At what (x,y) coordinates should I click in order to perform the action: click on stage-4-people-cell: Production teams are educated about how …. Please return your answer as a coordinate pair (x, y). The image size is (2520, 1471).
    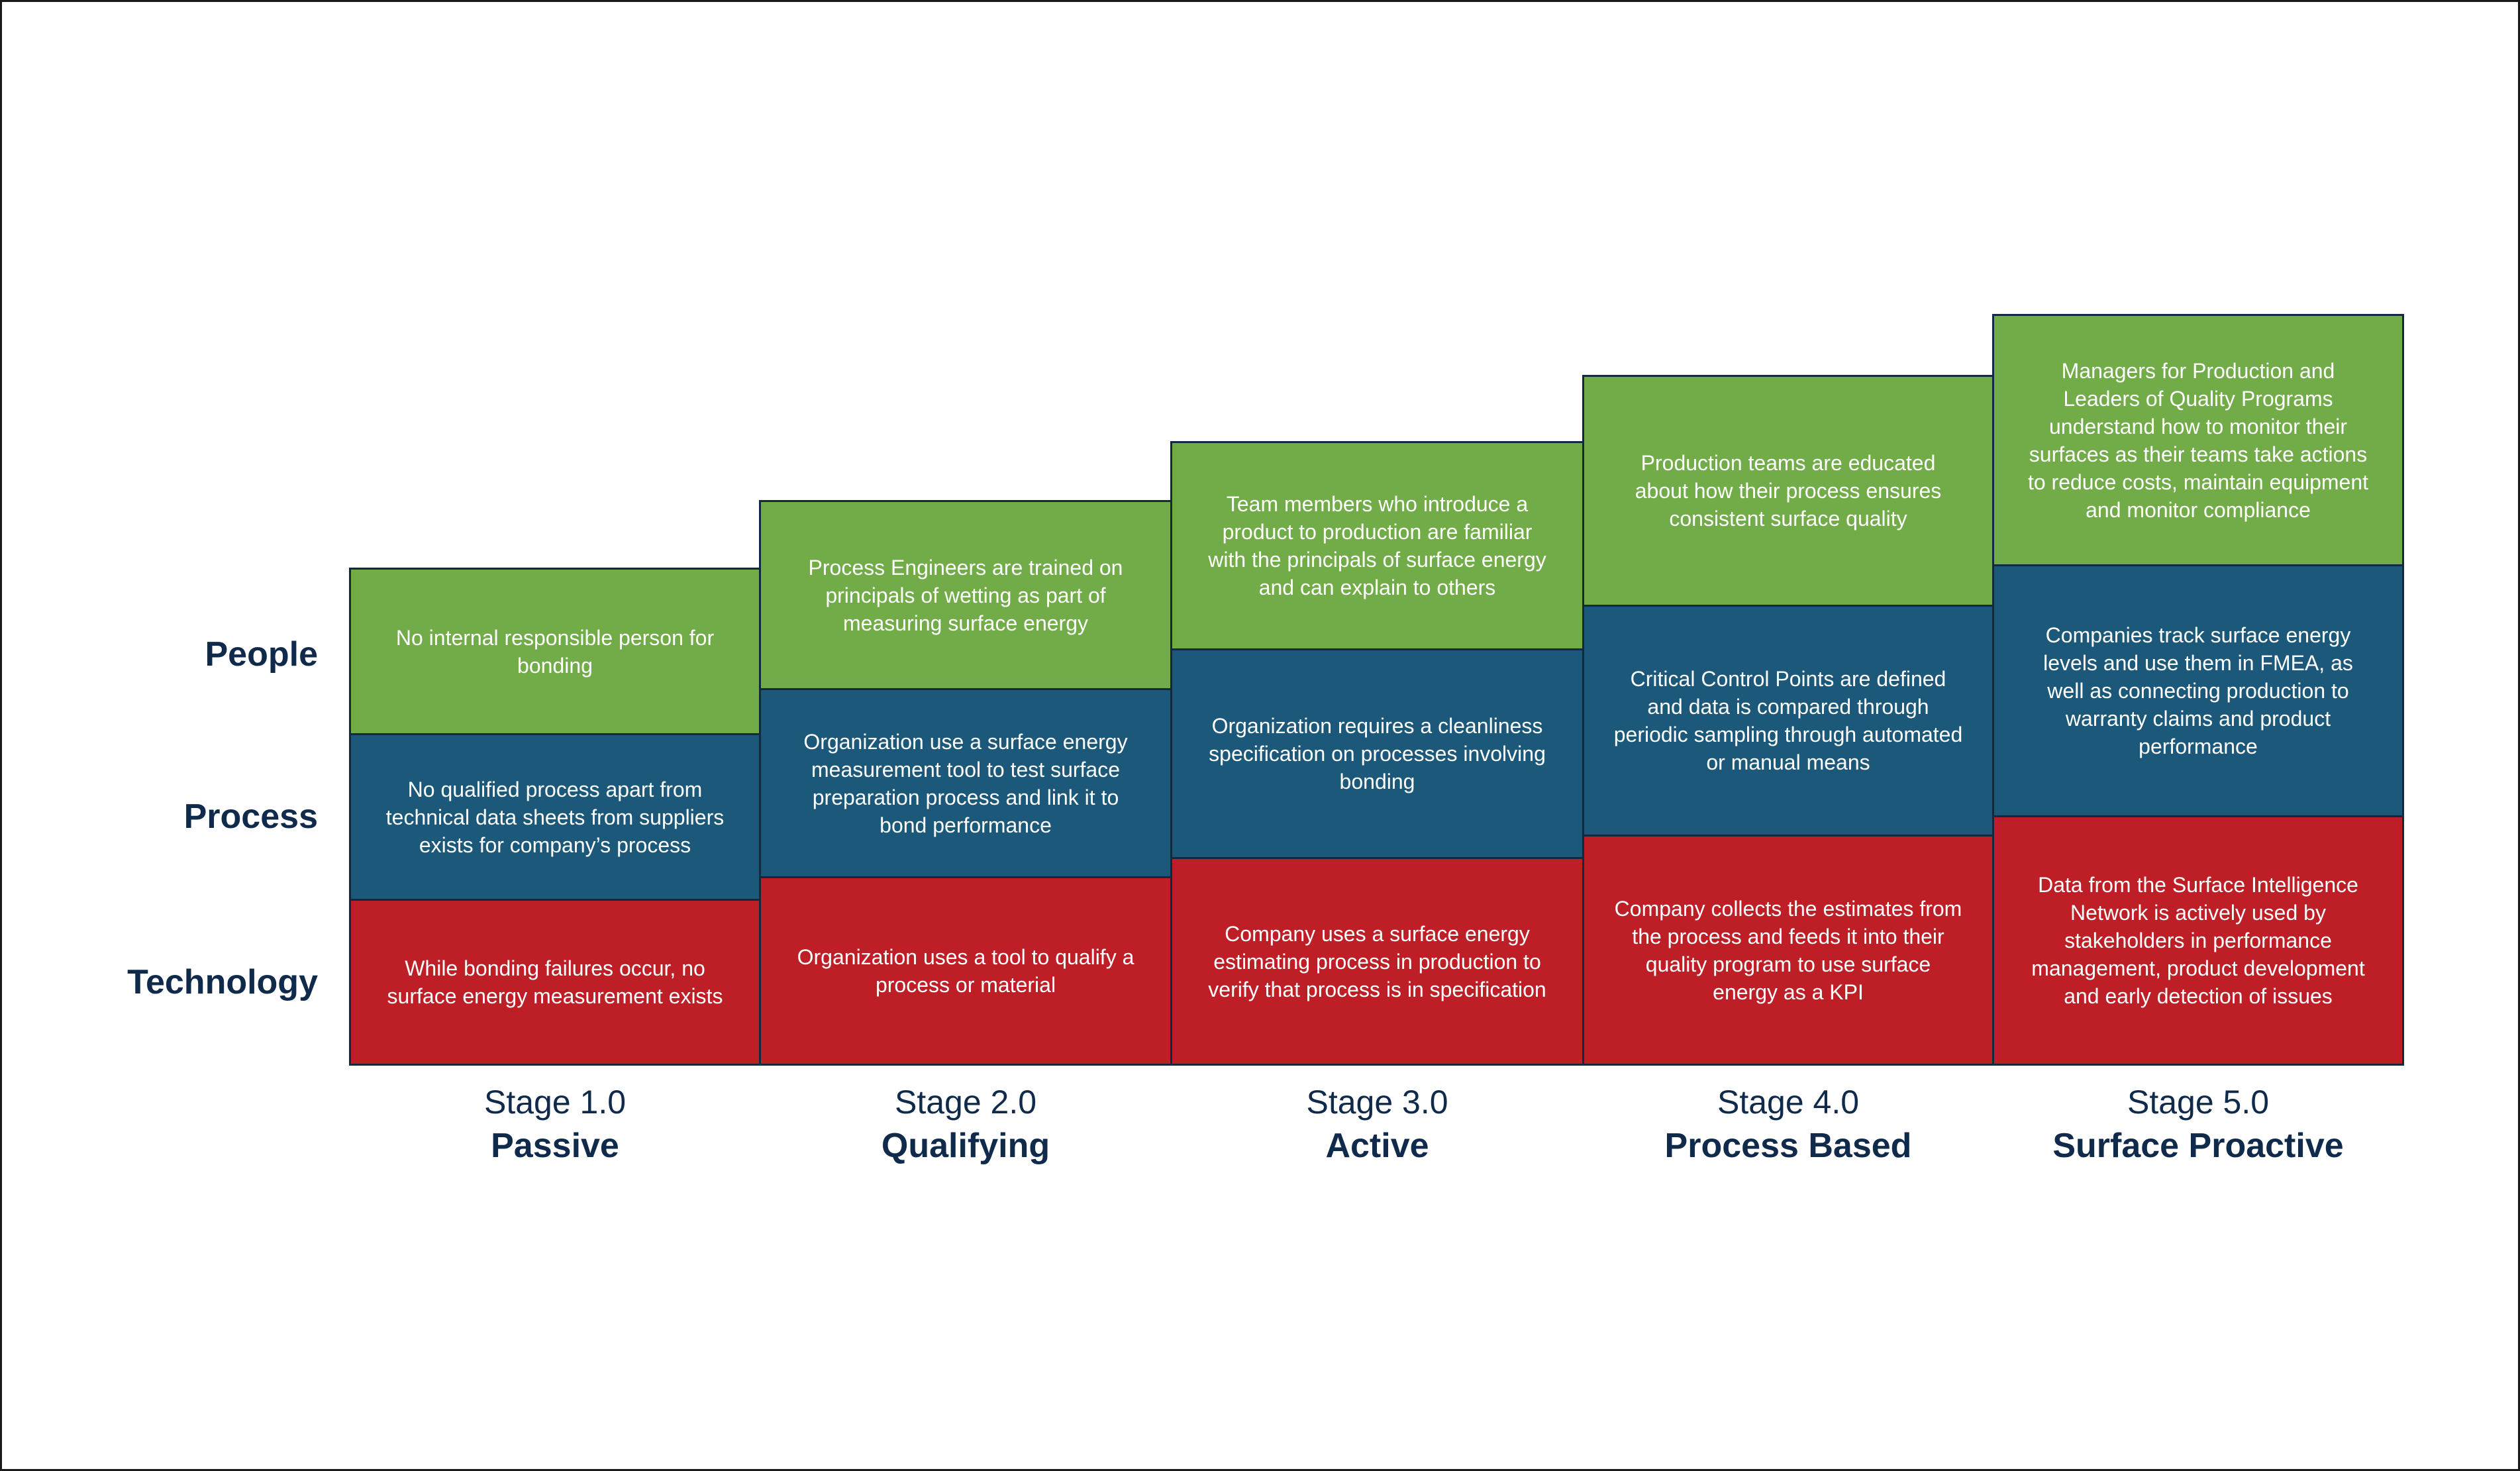
    Looking at the image, I should click on (1788, 491).